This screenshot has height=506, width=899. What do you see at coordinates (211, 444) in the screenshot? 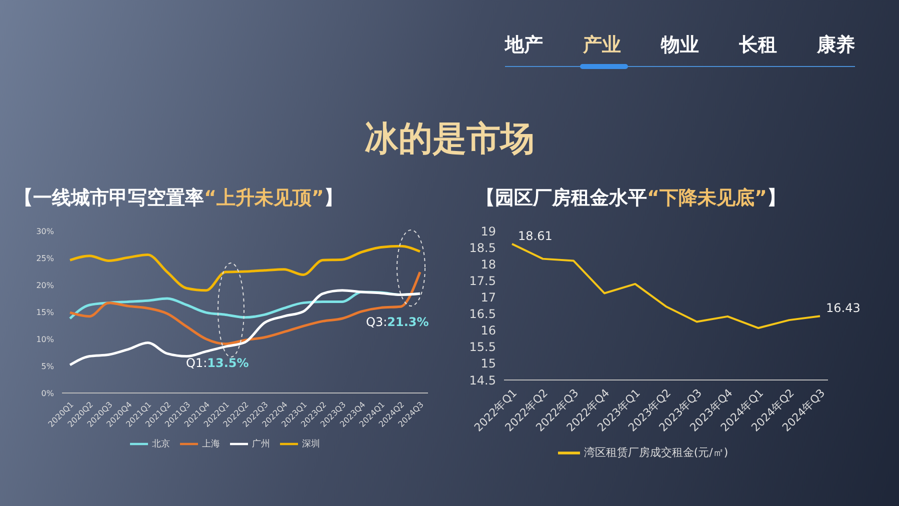
I see `legend-label: 上海` at bounding box center [211, 444].